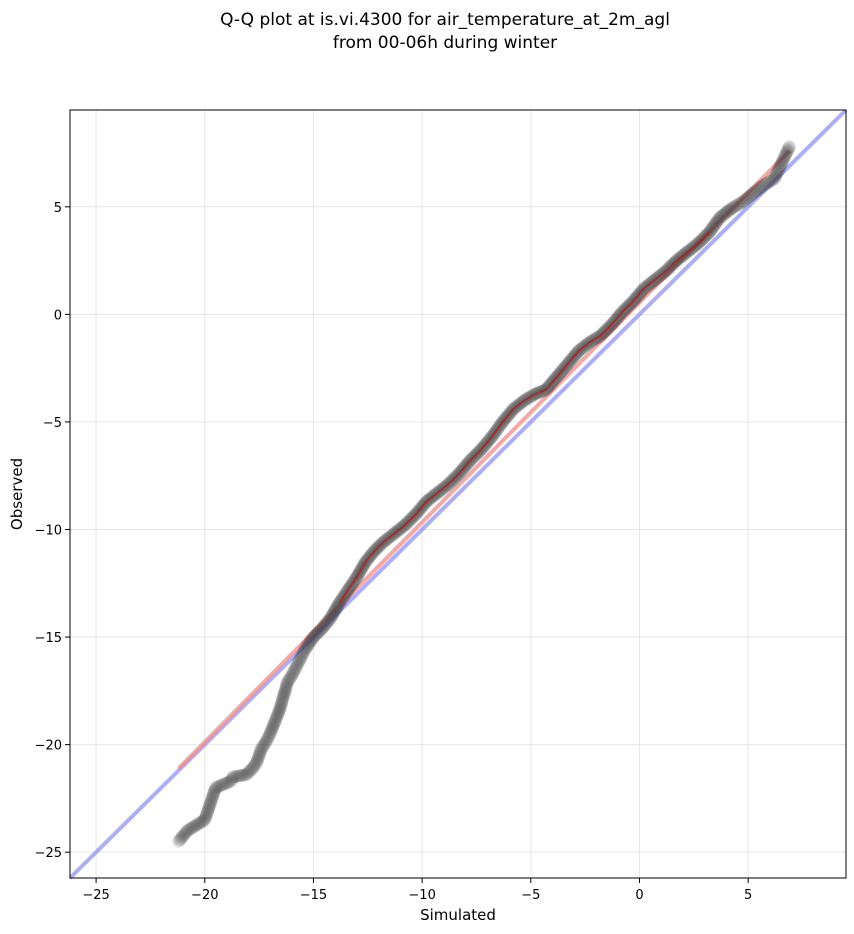 The image size is (854, 934). What do you see at coordinates (639, 895) in the screenshot?
I see `x-tick-label: 0` at bounding box center [639, 895].